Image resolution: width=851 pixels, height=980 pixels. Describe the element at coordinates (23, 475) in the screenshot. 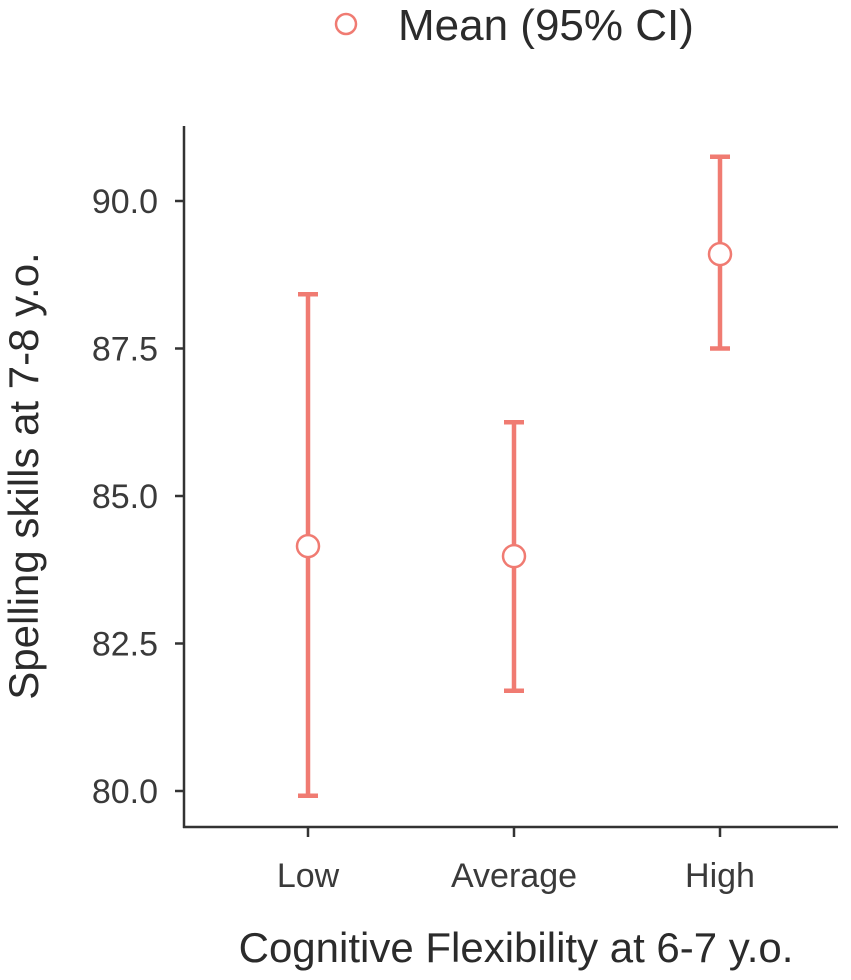

I see `y-axis-title: Spelling skills at 7-8 y.o.` at that location.